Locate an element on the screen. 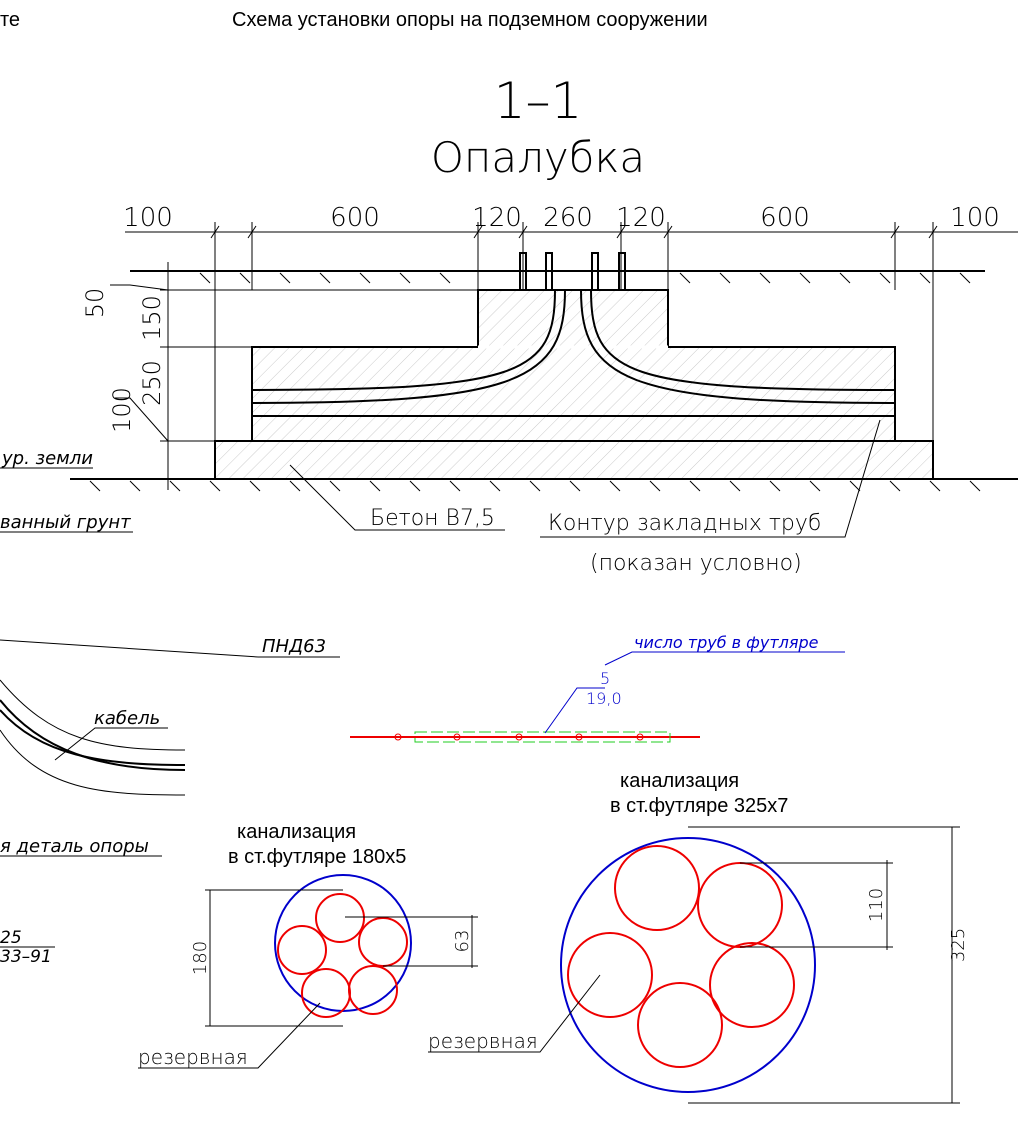 Image resolution: width=1018 pixels, height=1124 pixels. label: Бетон В7,5 is located at coordinates (432, 518).